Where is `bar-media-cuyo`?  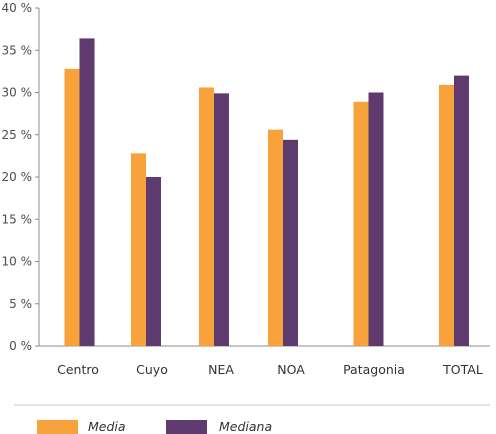
bar-media-cuyo is located at coordinates (138, 249).